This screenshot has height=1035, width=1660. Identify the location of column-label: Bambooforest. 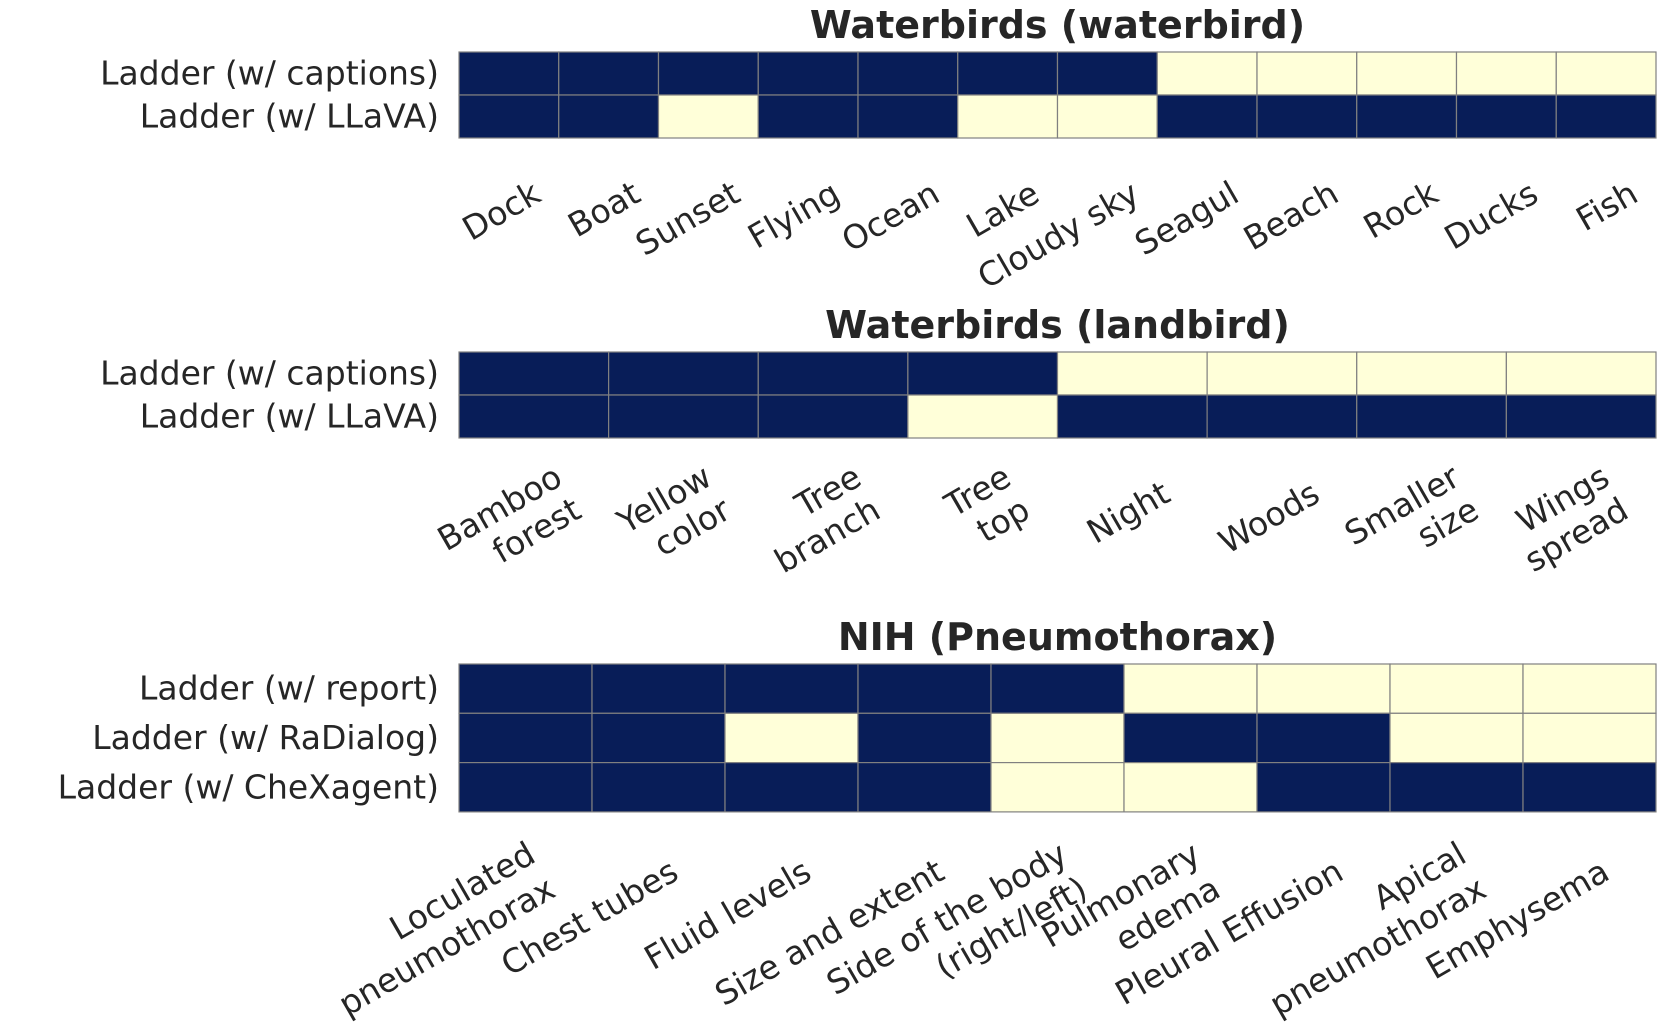
(509, 524).